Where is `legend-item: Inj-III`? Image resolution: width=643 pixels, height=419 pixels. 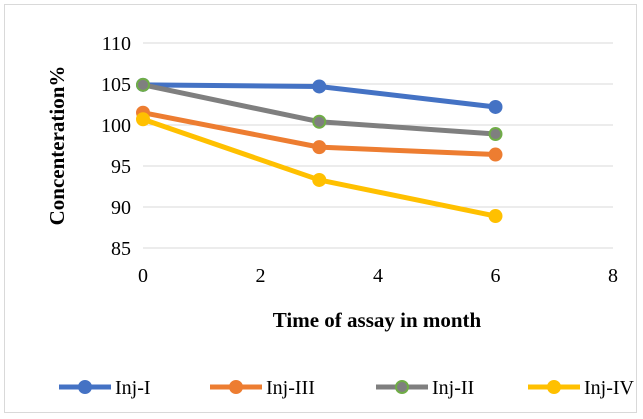 legend-item: Inj-III is located at coordinates (262, 388).